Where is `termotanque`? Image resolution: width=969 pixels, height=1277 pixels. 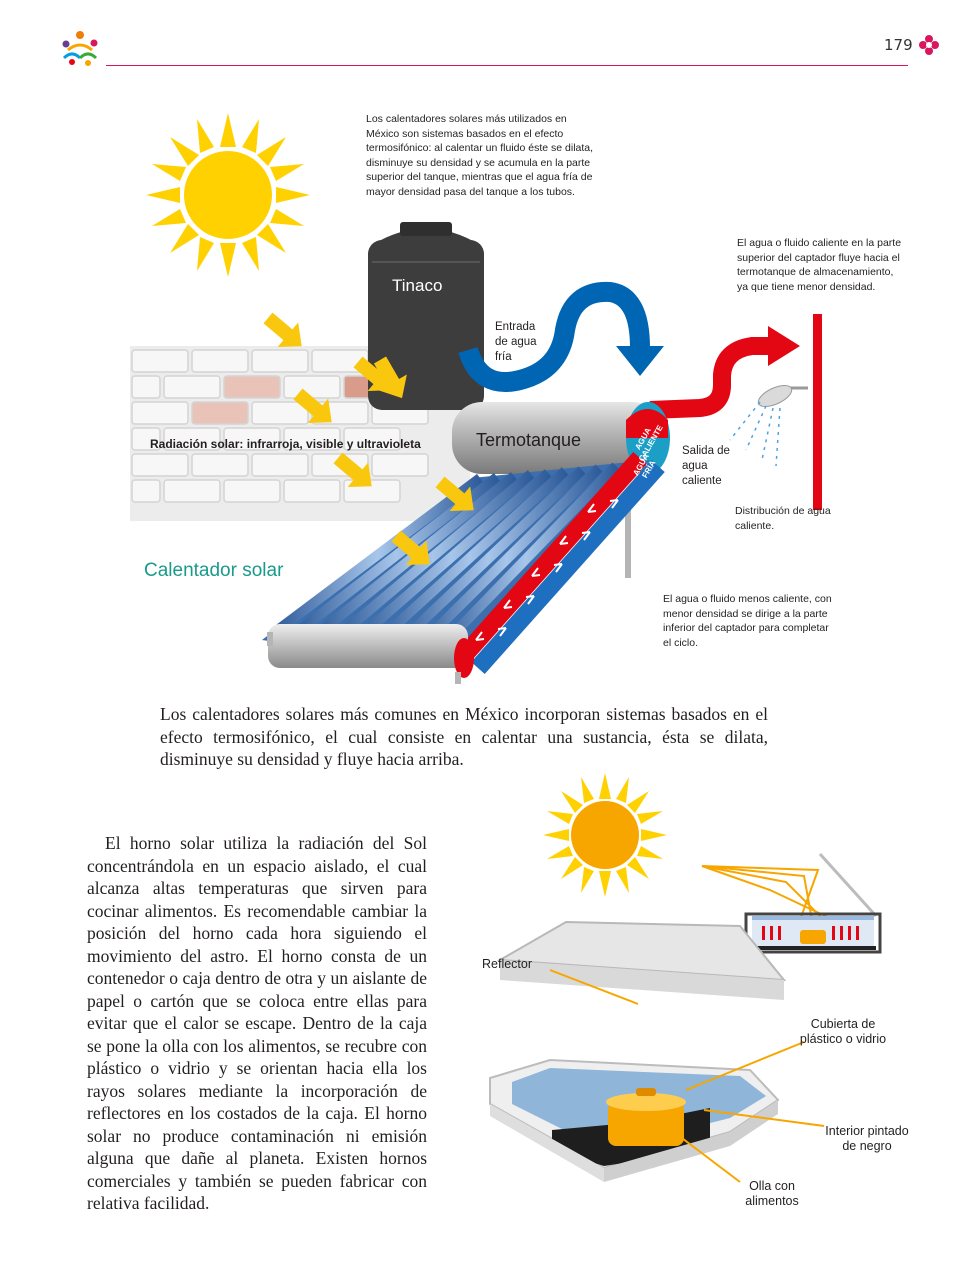 termotanque is located at coordinates (561, 438).